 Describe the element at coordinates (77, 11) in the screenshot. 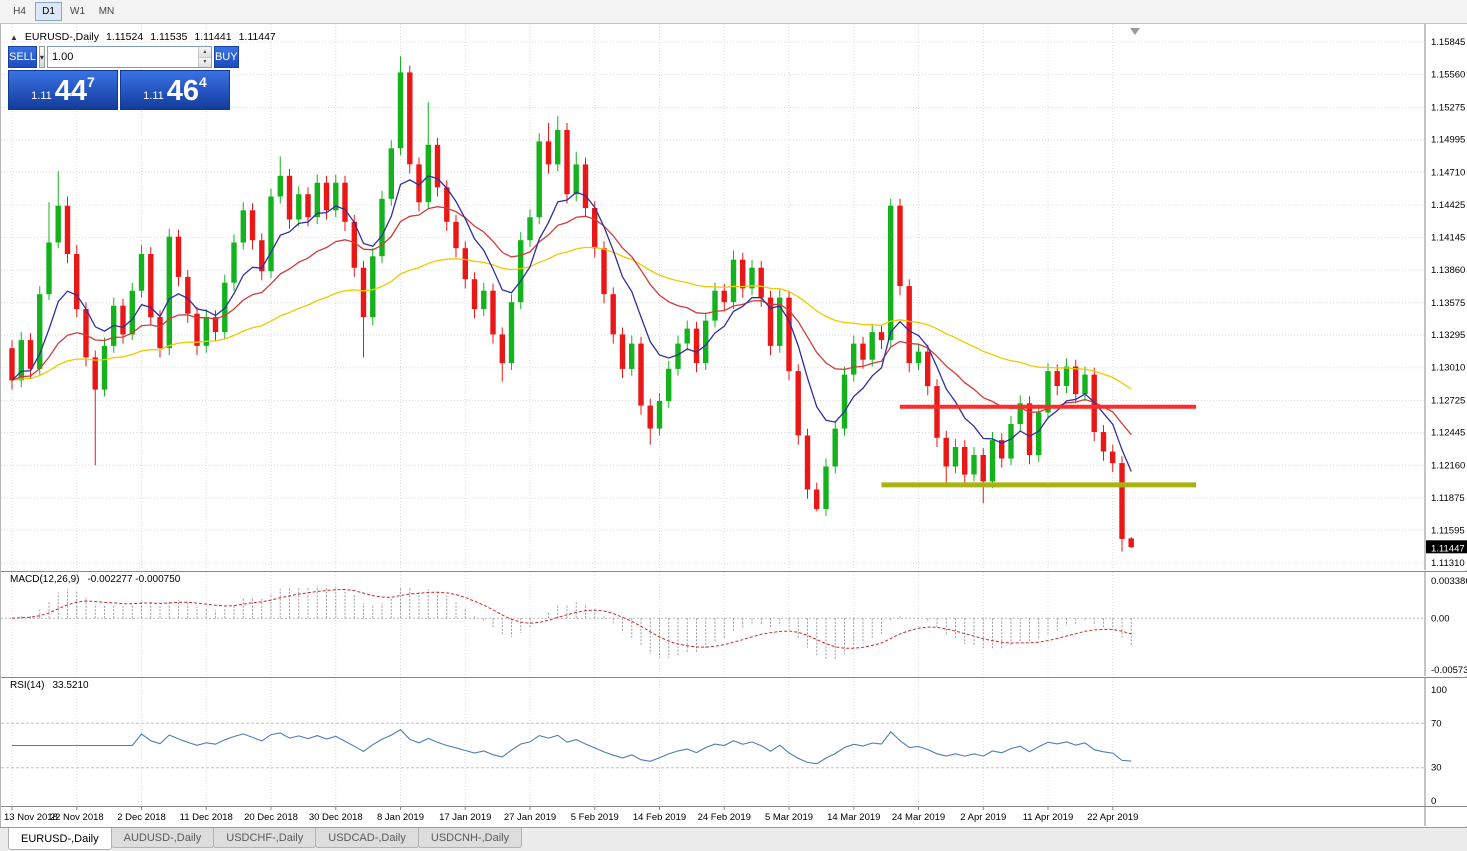

I see `timeframe-button-w1: W1` at that location.